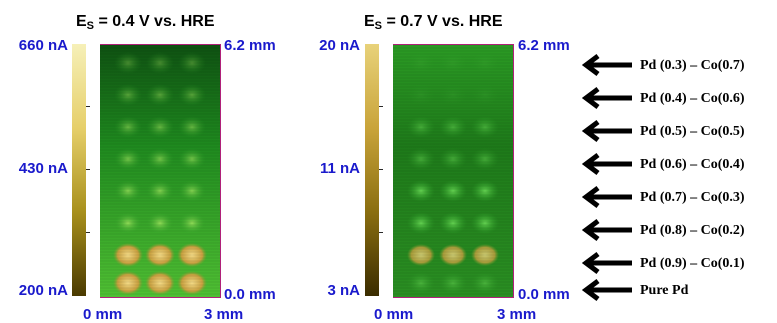 The width and height of the screenshot is (777, 323). I want to click on panel1-current-map, so click(160, 171).